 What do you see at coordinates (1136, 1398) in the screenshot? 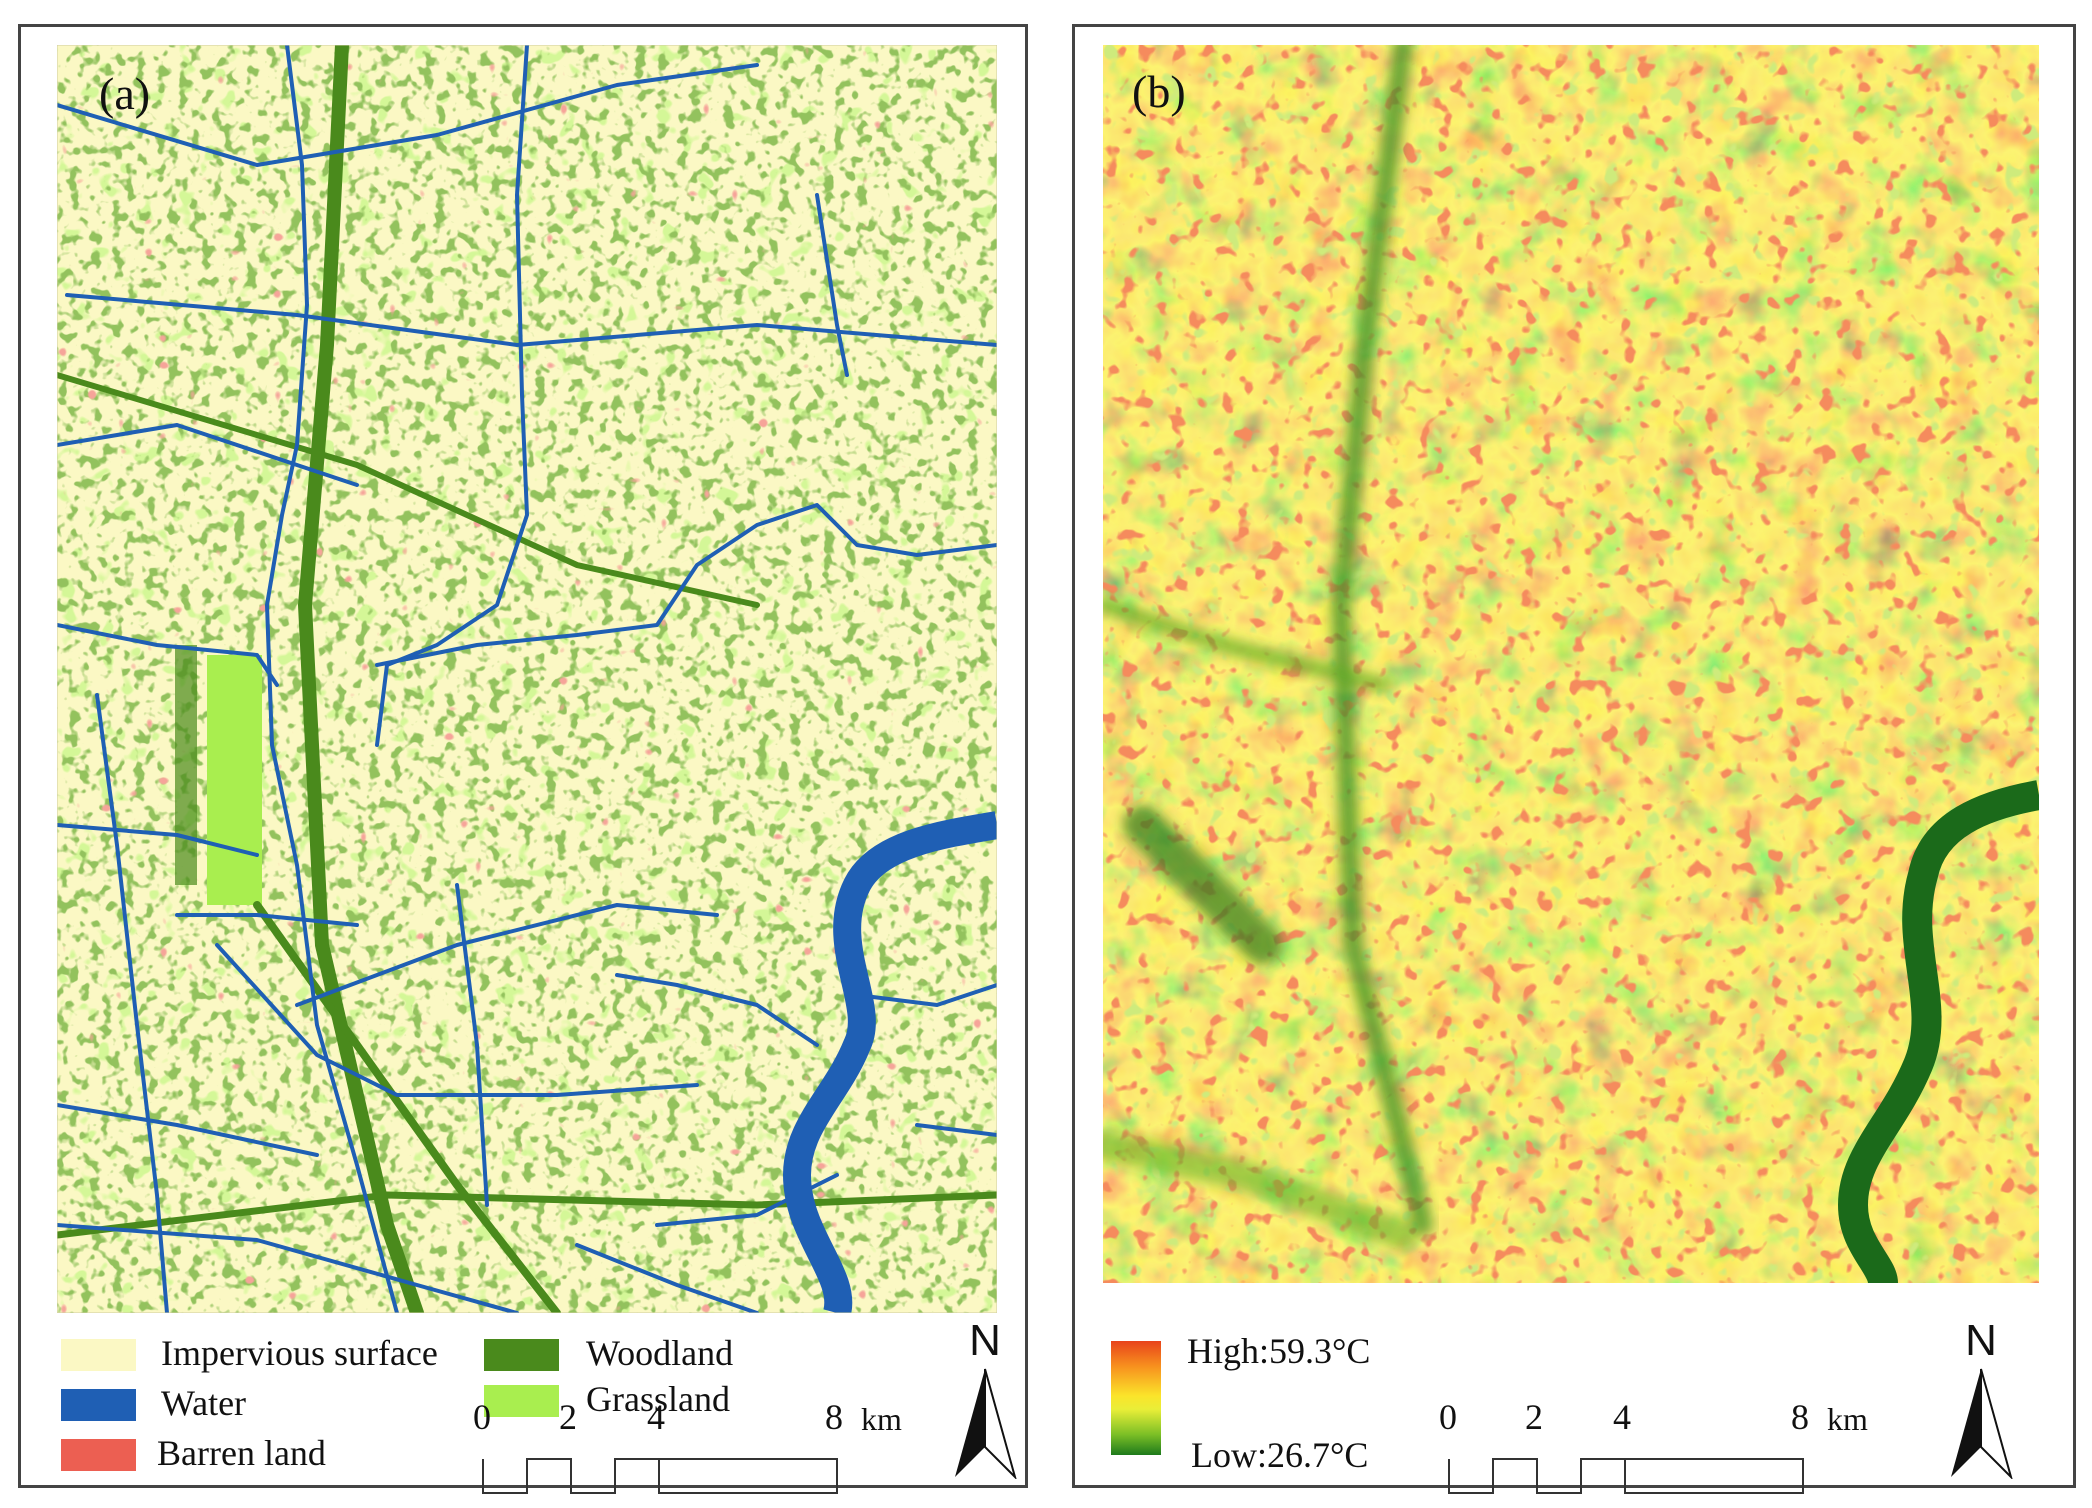
I see `temperature-colorbar` at bounding box center [1136, 1398].